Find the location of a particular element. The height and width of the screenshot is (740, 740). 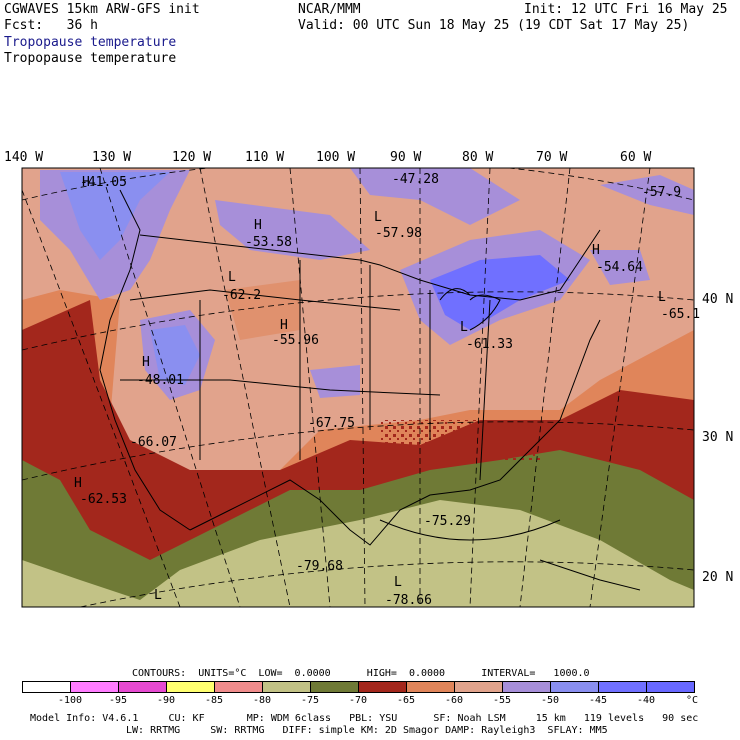

field-title-contour: Tropopause temperature is located at coordinates (90, 58).